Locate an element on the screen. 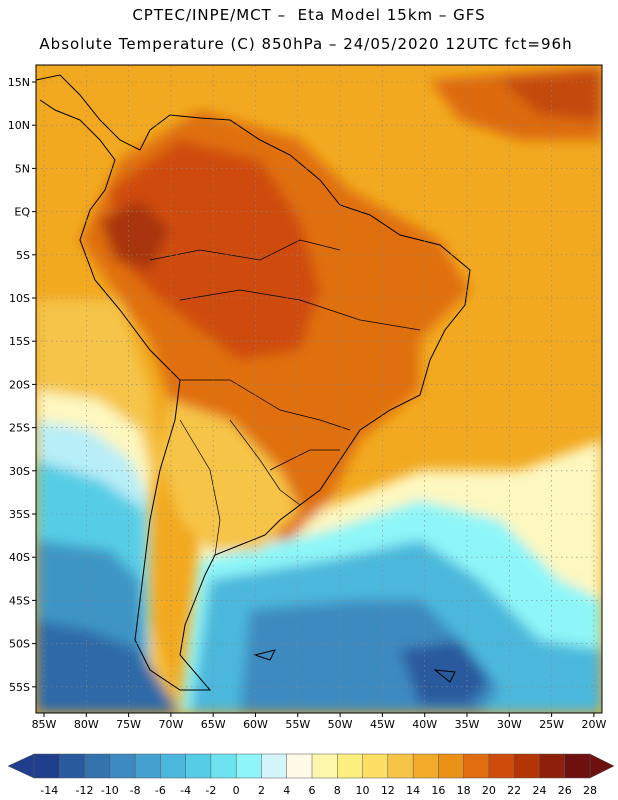  colorbar-label: 18 is located at coordinates (464, 790).